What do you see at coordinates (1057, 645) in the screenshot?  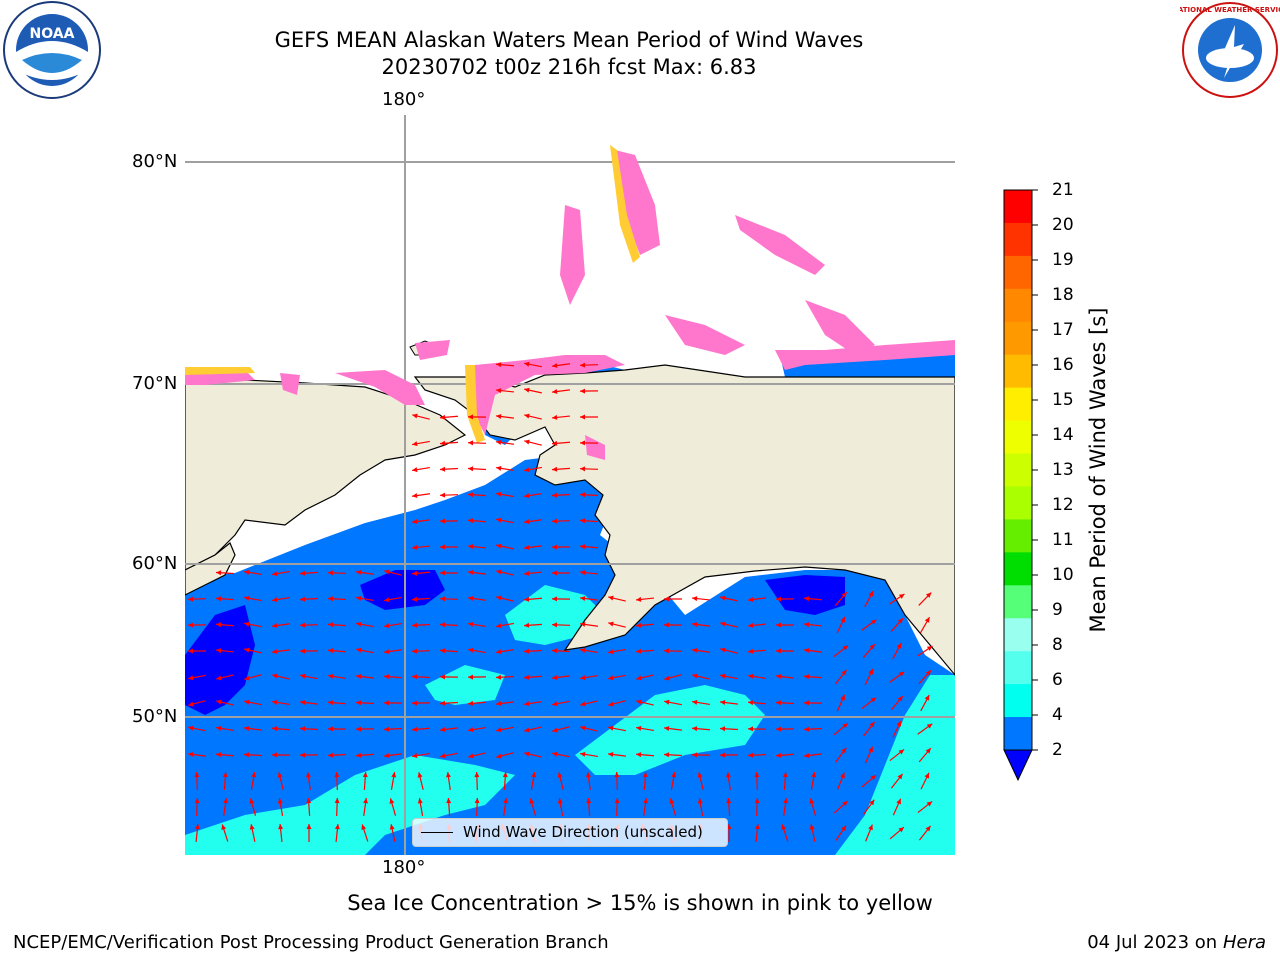 I see `colorbar-tick-label: 8` at bounding box center [1057, 645].